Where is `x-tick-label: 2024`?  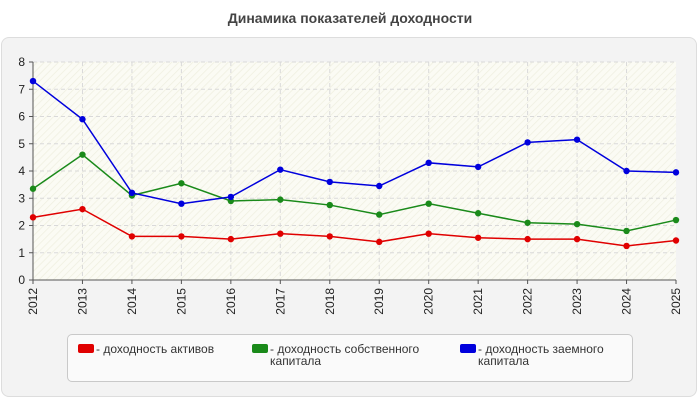
x-tick-label: 2024 is located at coordinates (627, 301).